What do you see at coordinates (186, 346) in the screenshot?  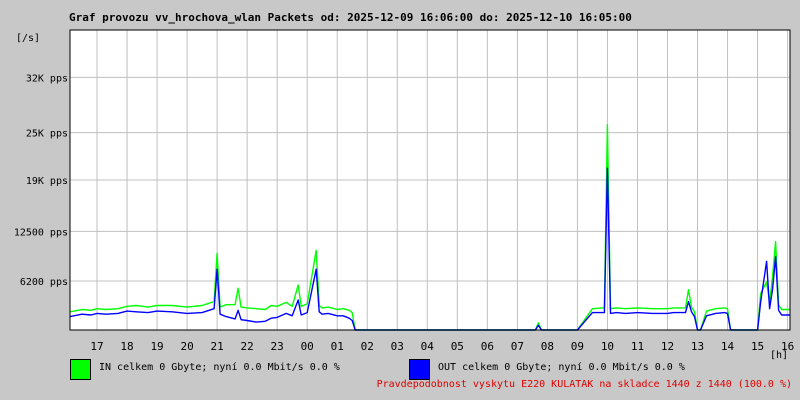 I see `x-tick-label: 20` at bounding box center [186, 346].